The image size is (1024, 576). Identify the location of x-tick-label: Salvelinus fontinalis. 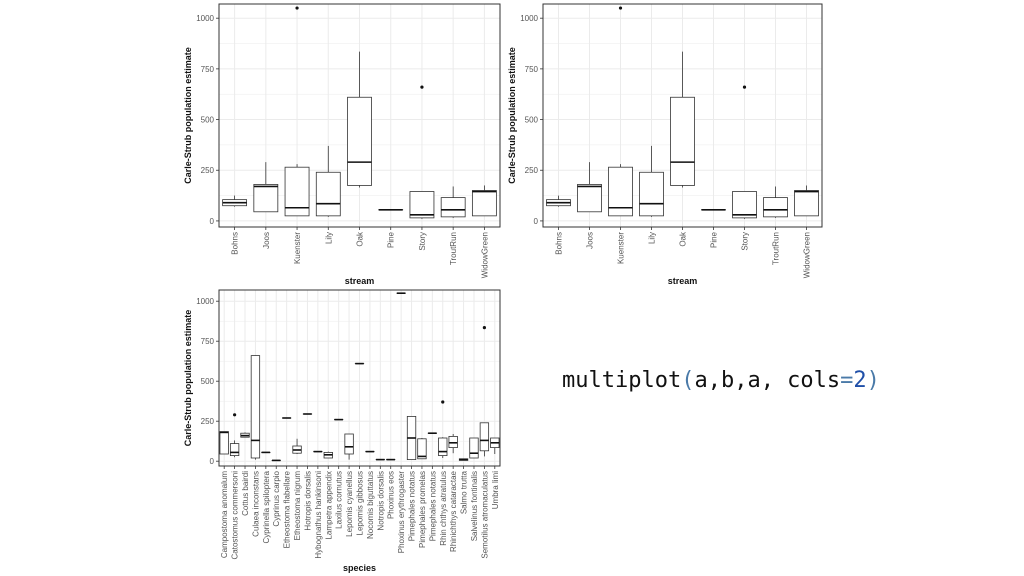
(474, 506).